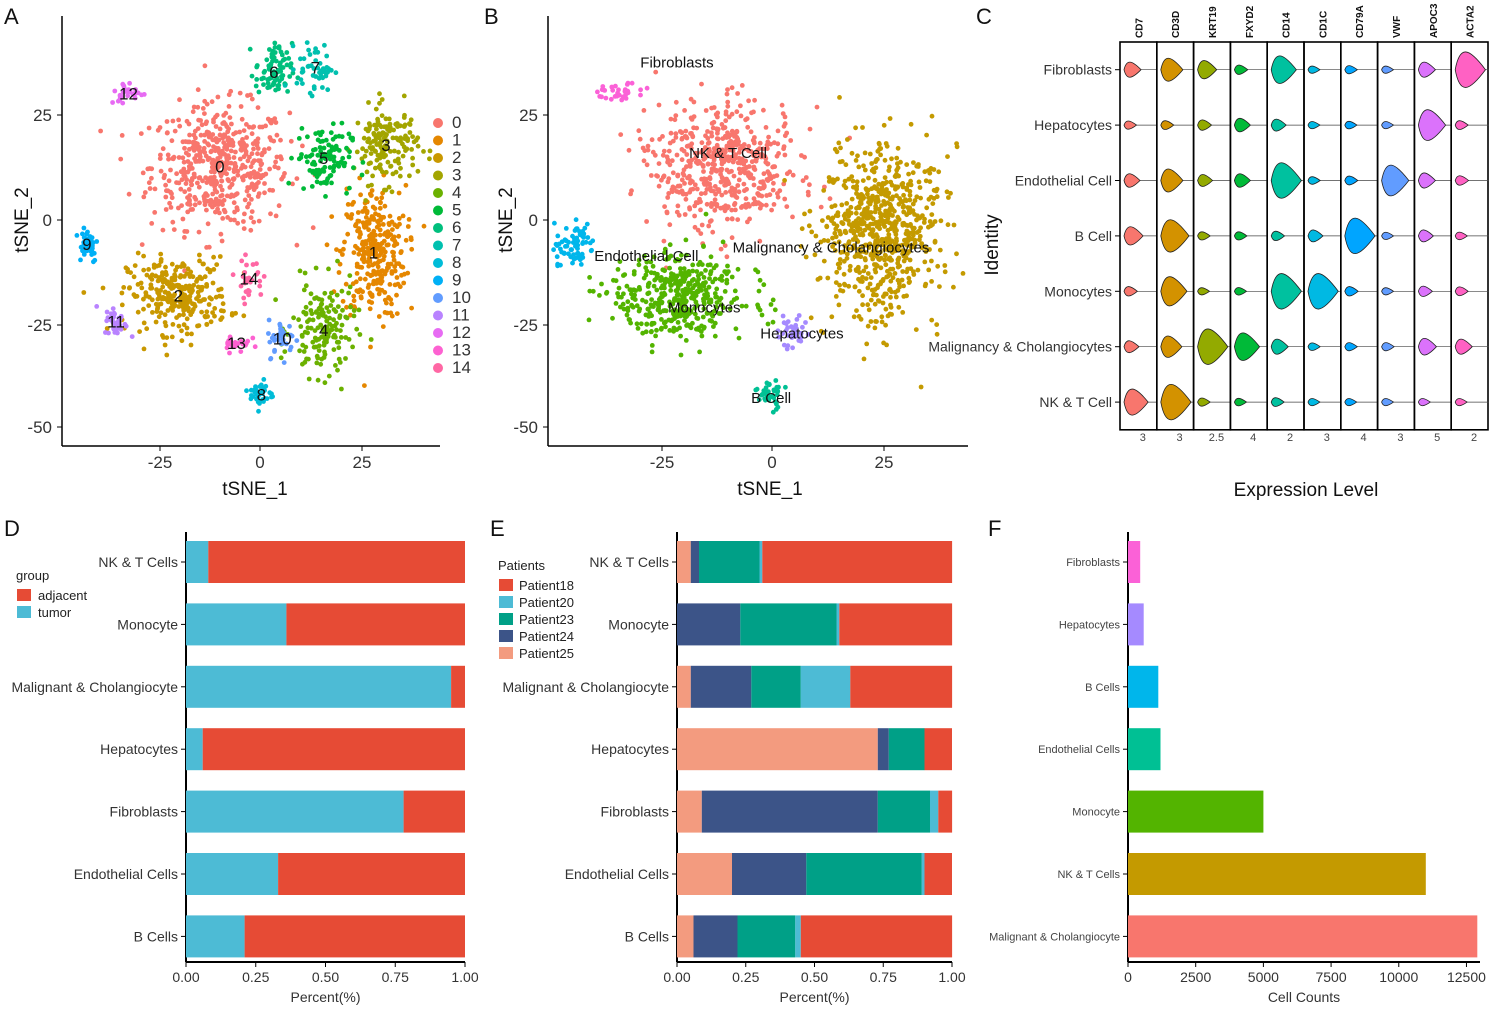 This screenshot has width=1492, height=1020. I want to click on cluster-label-11: 11, so click(116, 321).